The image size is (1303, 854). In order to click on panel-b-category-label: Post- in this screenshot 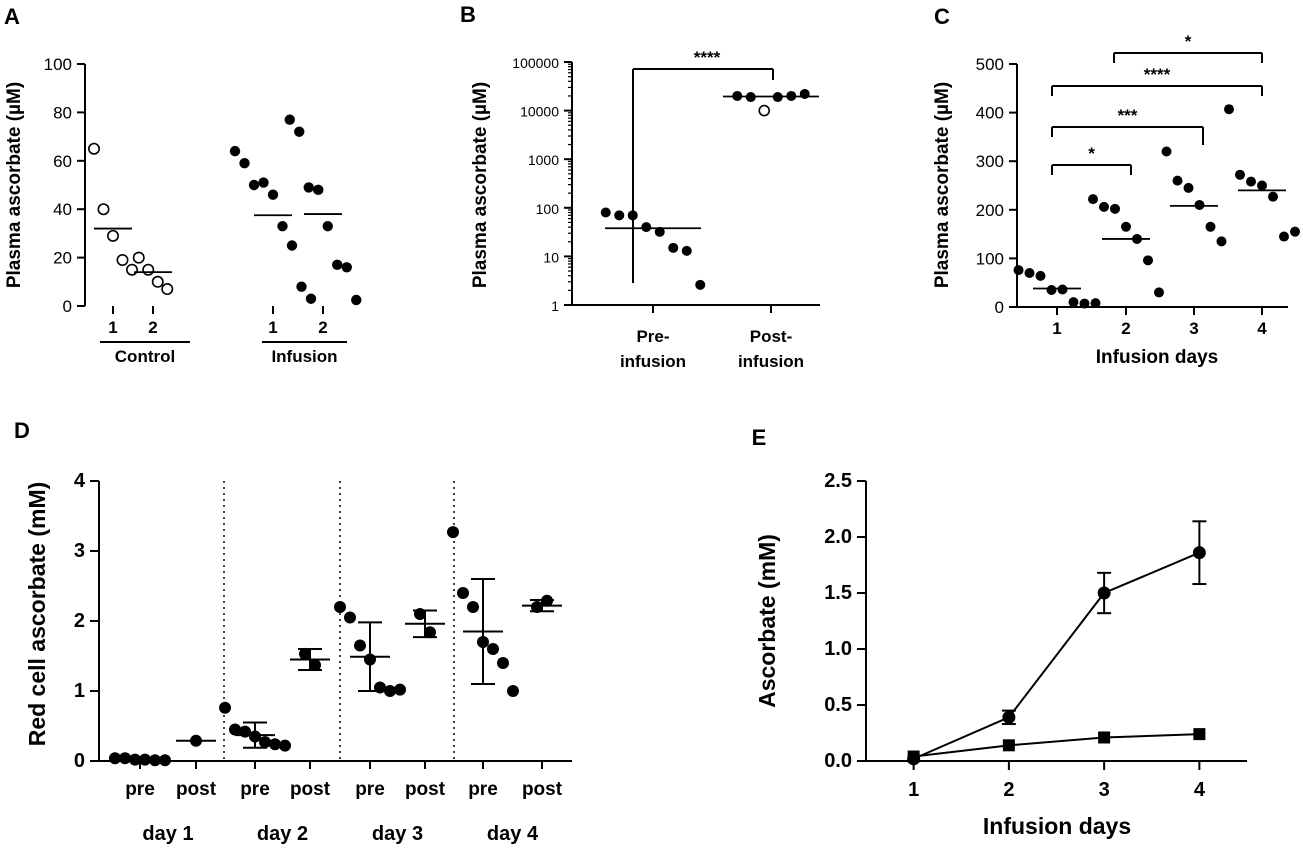, I will do `click(771, 336)`.